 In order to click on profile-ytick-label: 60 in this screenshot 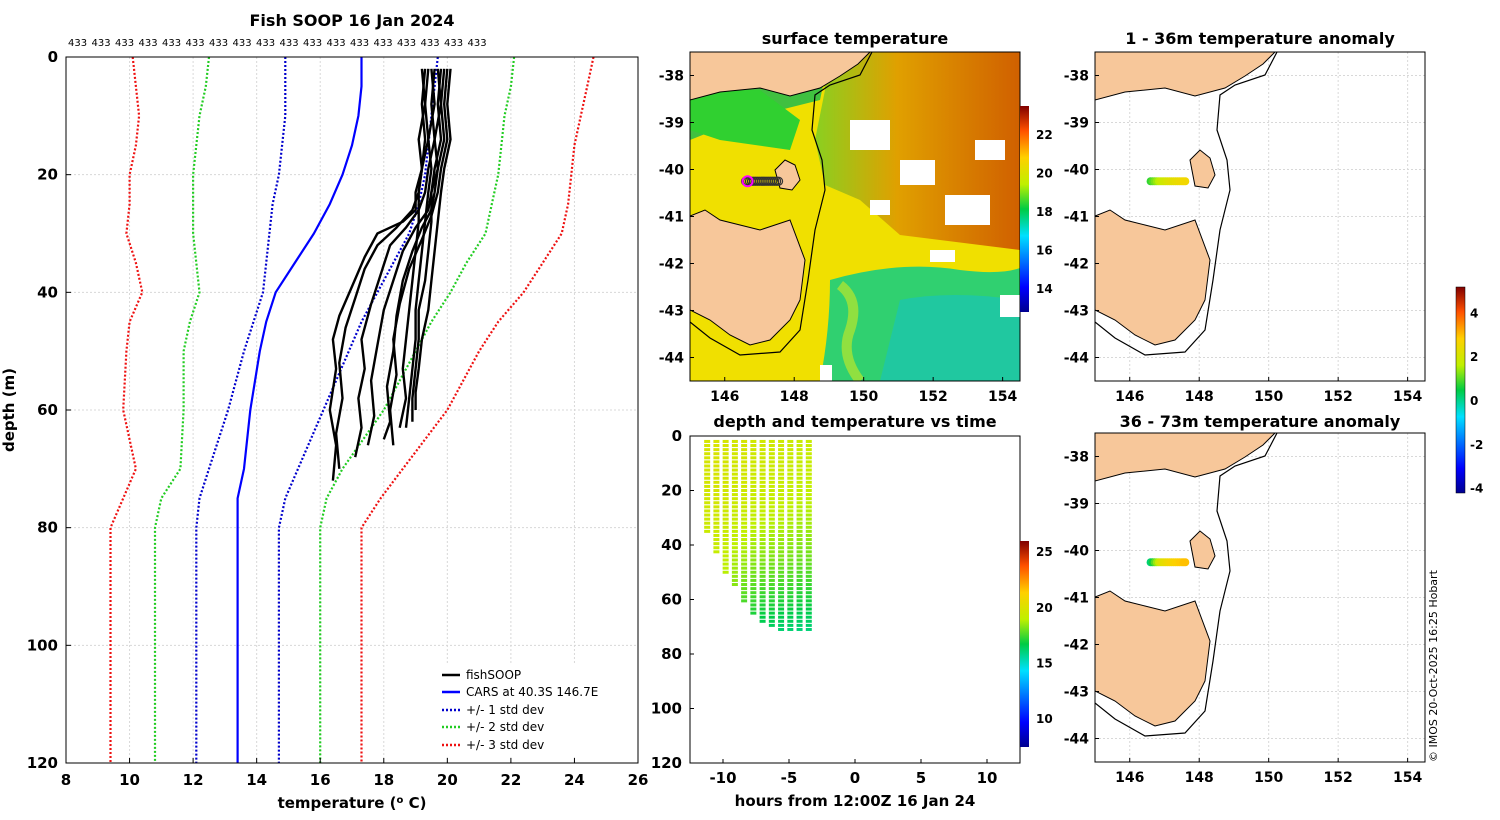, I will do `click(47, 410)`.